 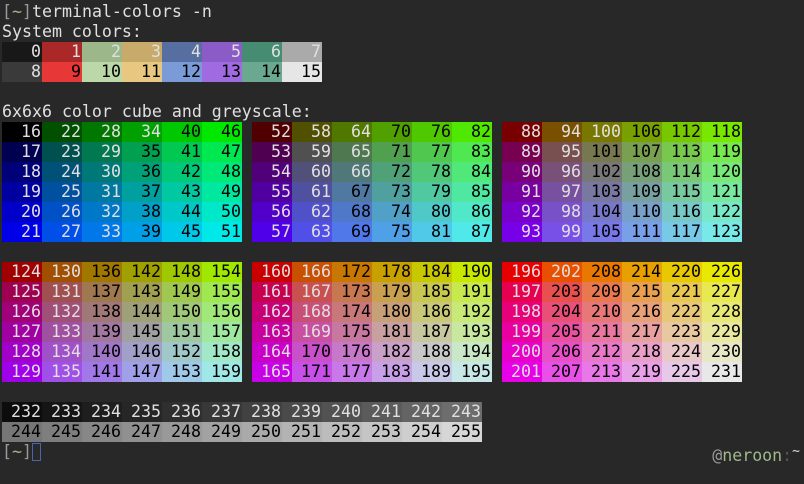 What do you see at coordinates (102, 72) in the screenshot?
I see `color-cell-10: 10` at bounding box center [102, 72].